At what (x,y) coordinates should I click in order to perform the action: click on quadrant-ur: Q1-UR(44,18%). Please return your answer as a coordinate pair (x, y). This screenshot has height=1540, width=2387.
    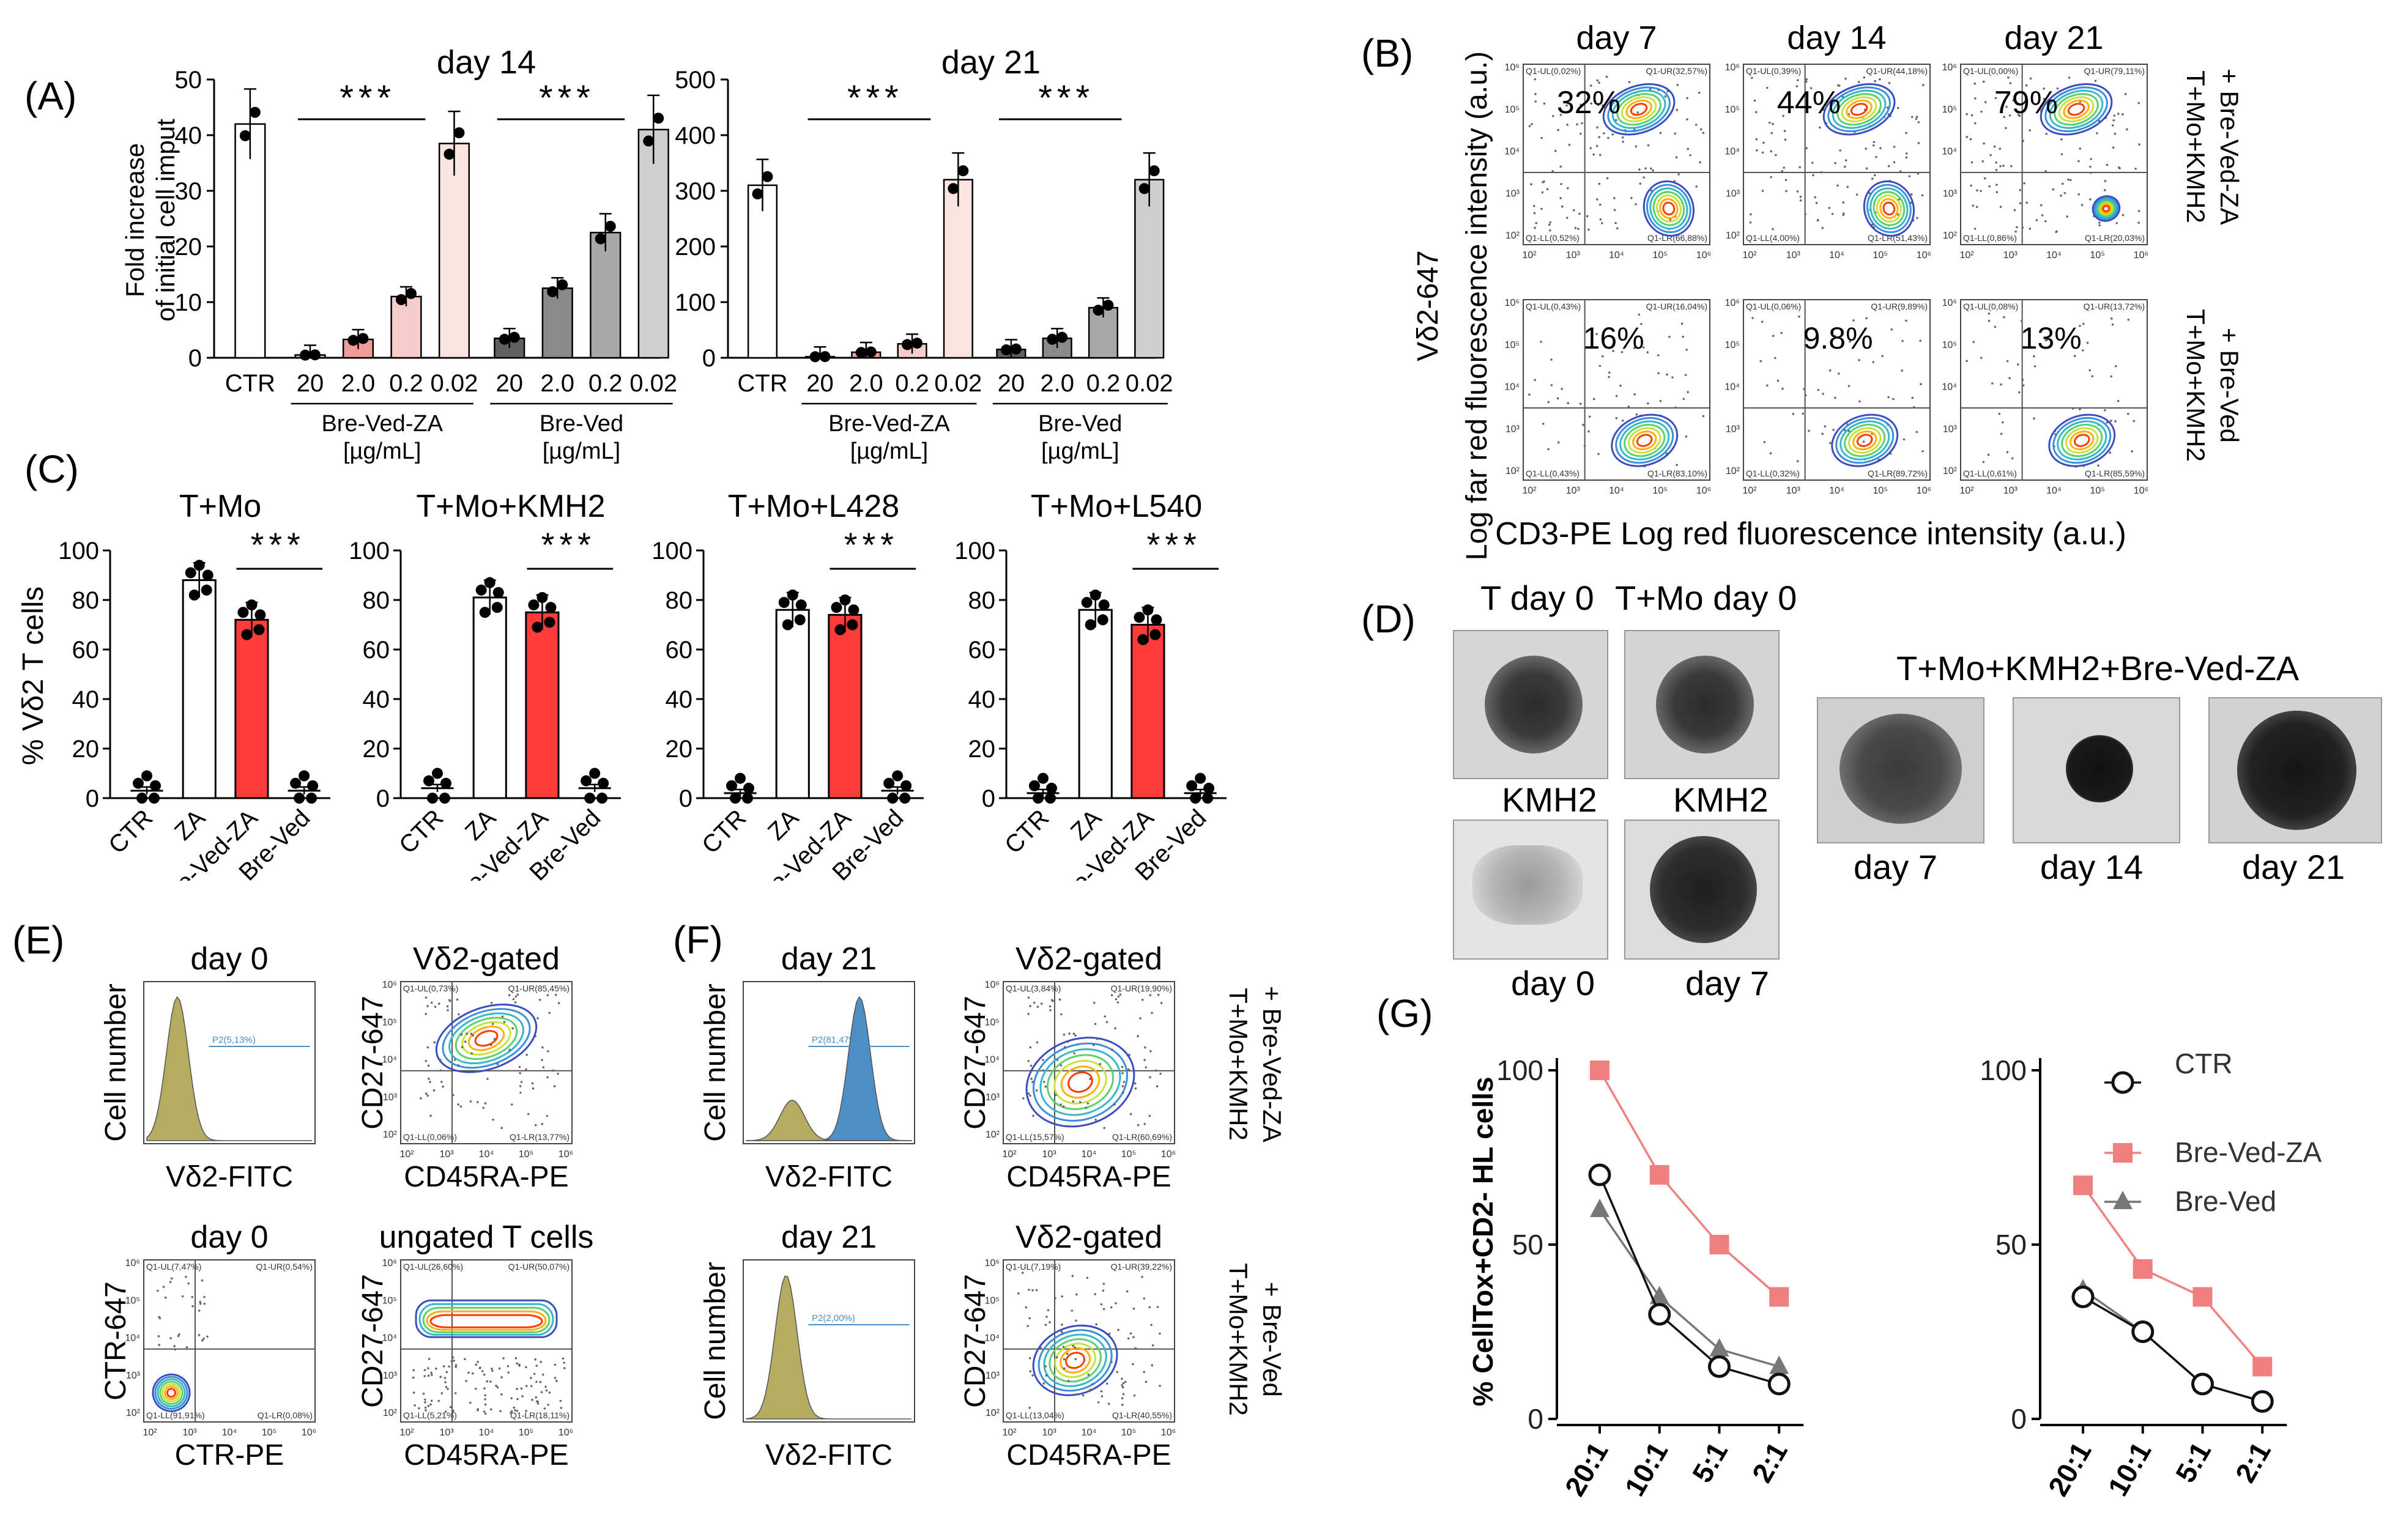
    Looking at the image, I should click on (1897, 71).